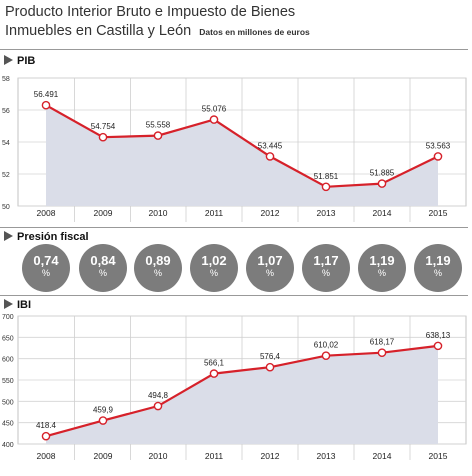  What do you see at coordinates (46, 425) in the screenshot?
I see `ibi-data-label: 418.4` at bounding box center [46, 425].